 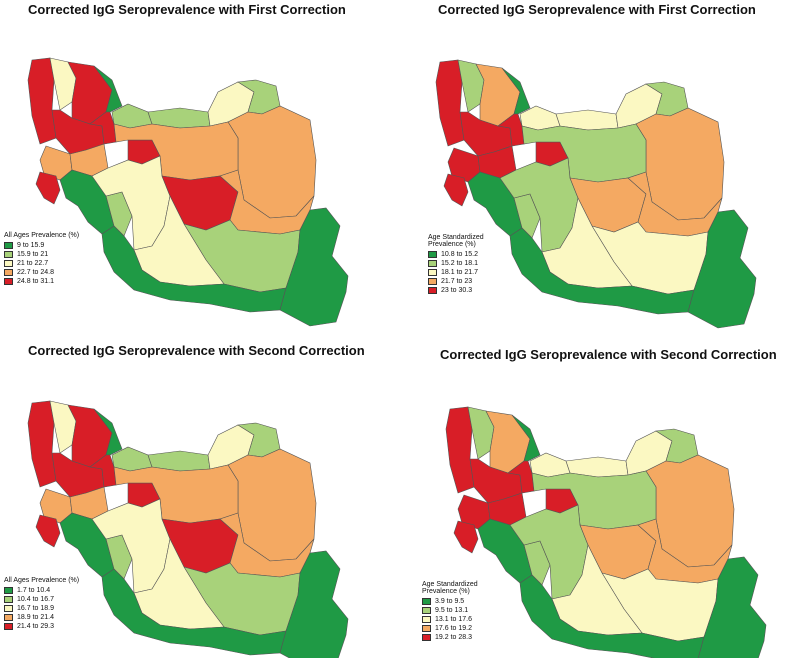 I want to click on legend-item: 24.8 to 31.1, so click(x=41, y=281).